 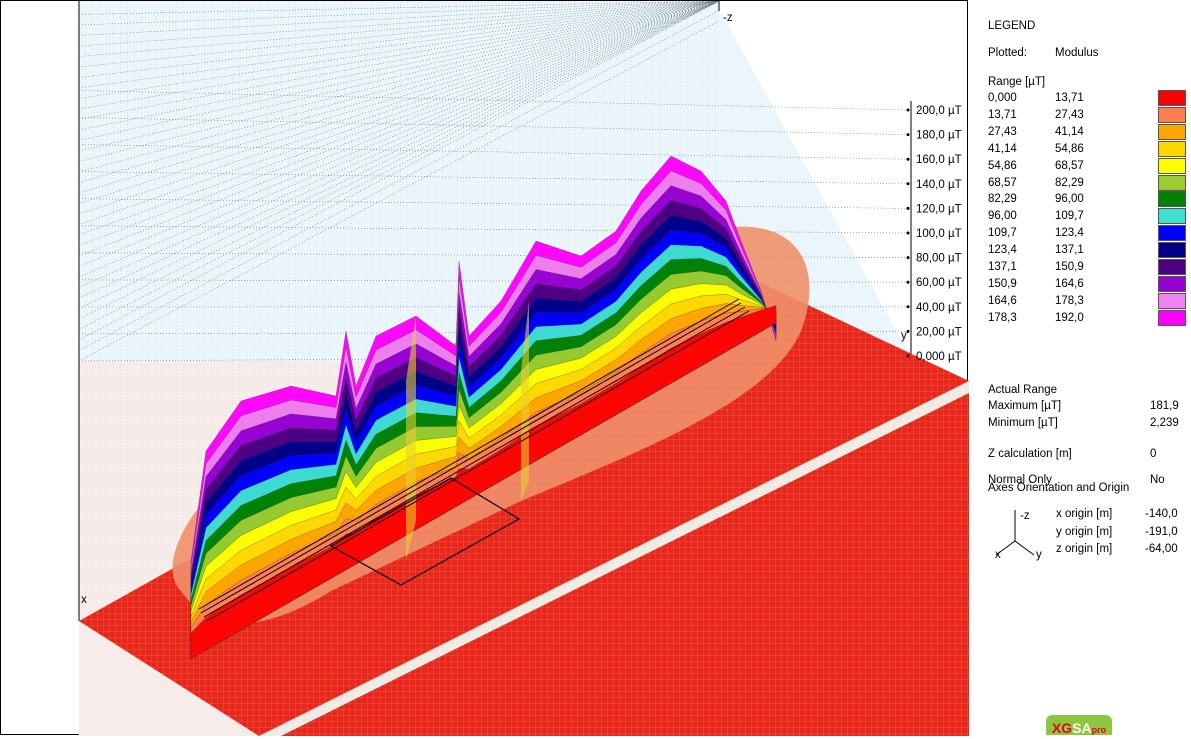 What do you see at coordinates (1002, 199) in the screenshot?
I see `range-from: 82,29` at bounding box center [1002, 199].